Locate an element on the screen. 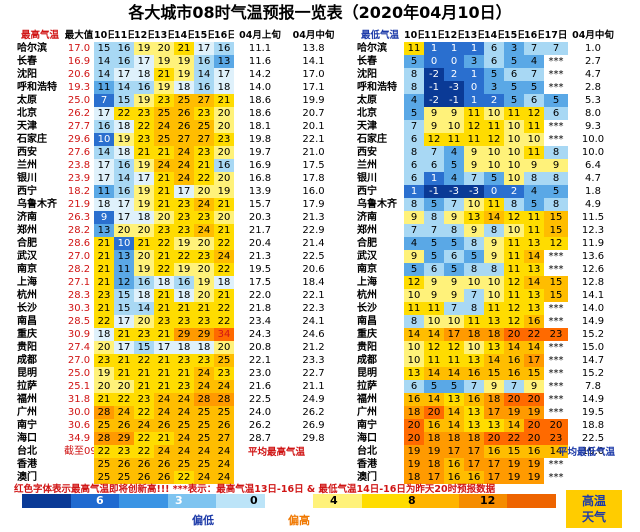 This screenshot has height=532, width=640. temp-cell: 8 is located at coordinates (494, 269).